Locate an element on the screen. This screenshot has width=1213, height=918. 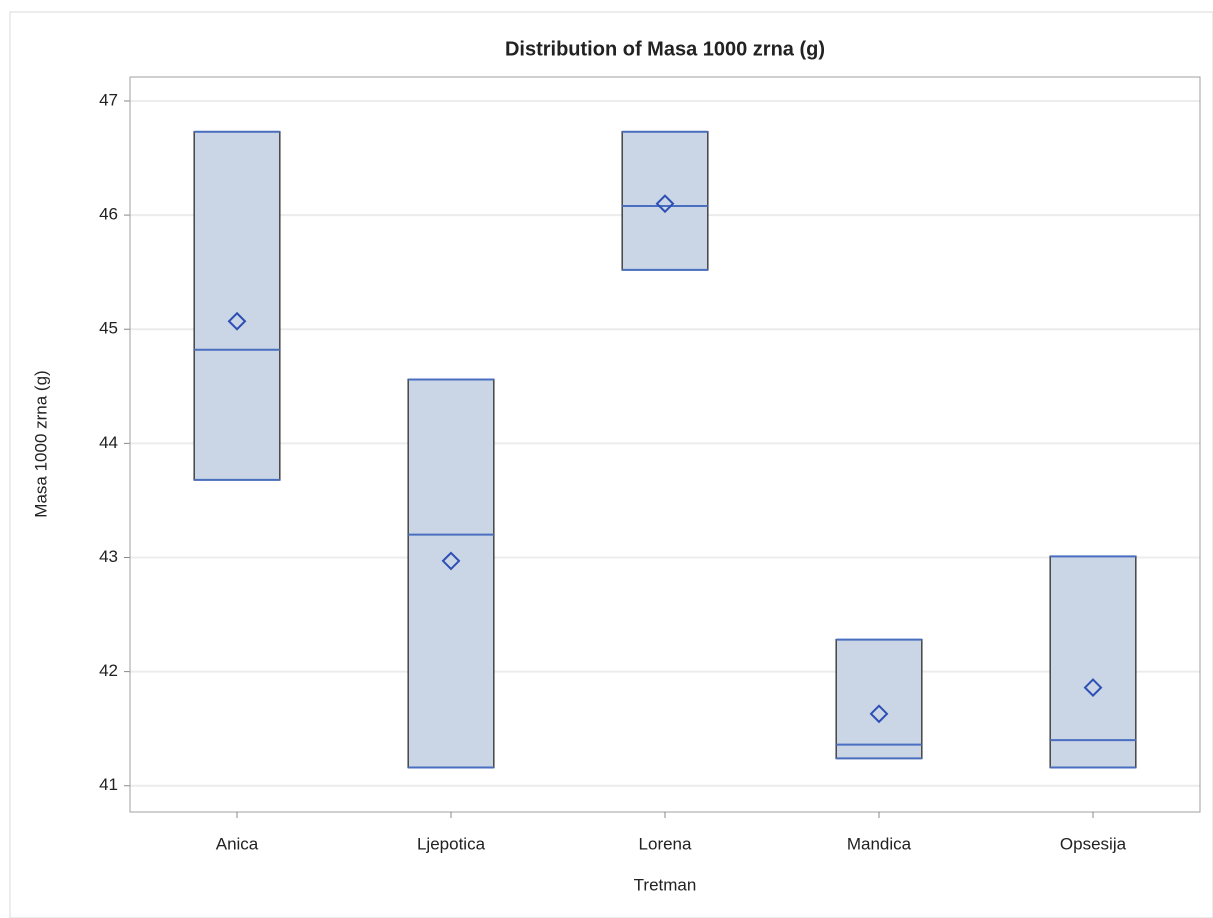
x-tick-label: Mandica is located at coordinates (879, 843).